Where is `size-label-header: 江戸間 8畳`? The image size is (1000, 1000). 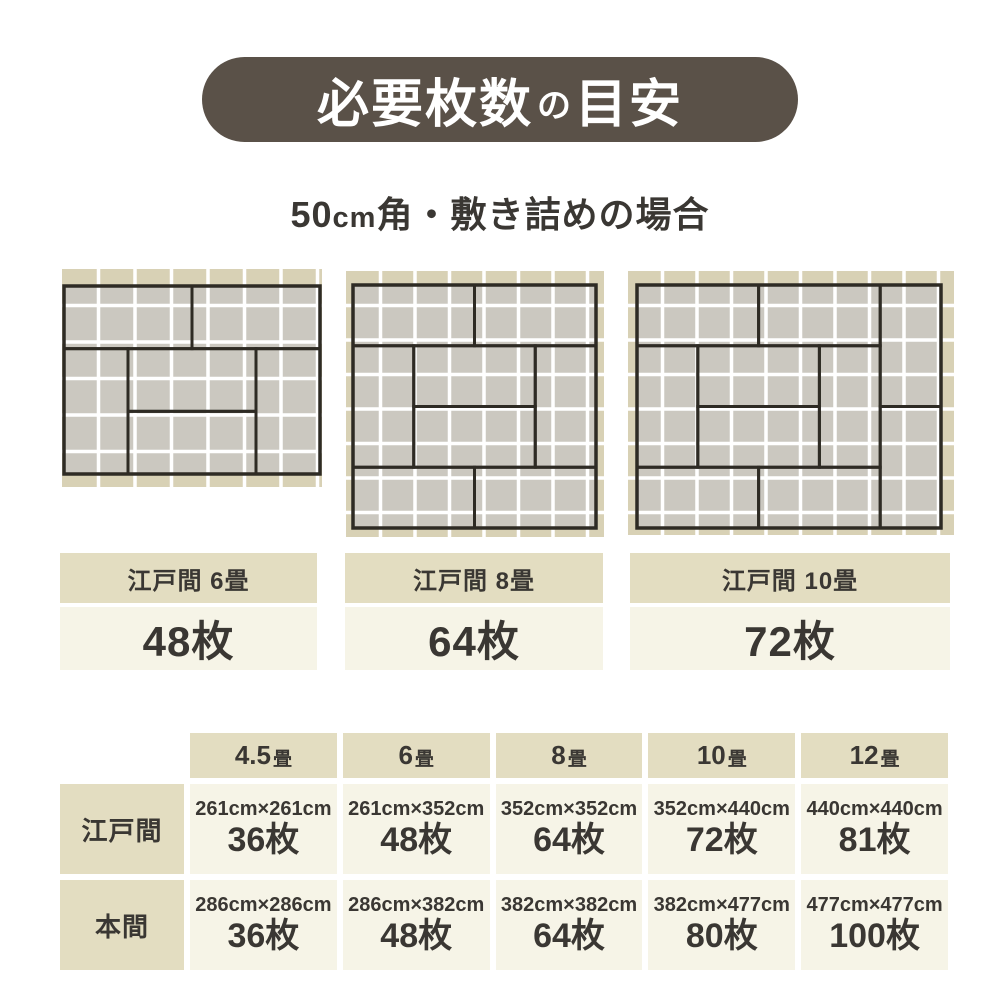
size-label-header: 江戸間 8畳 is located at coordinates (474, 578).